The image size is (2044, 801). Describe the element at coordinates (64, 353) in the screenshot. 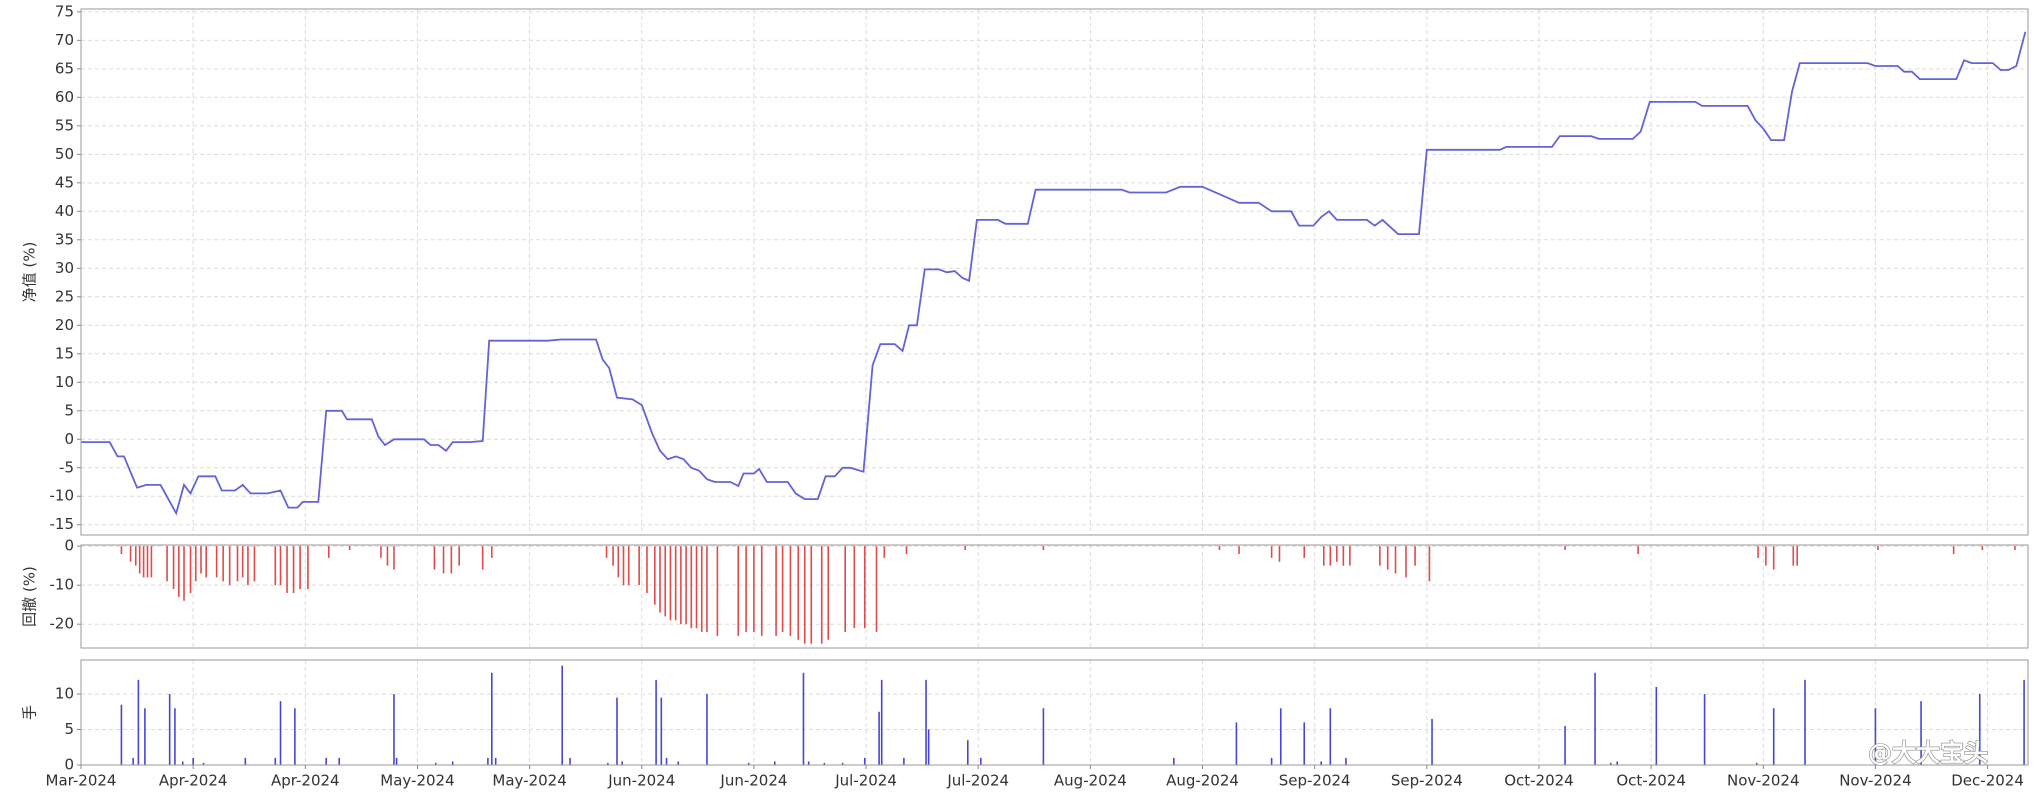

I see `y-tick-label: 15` at that location.